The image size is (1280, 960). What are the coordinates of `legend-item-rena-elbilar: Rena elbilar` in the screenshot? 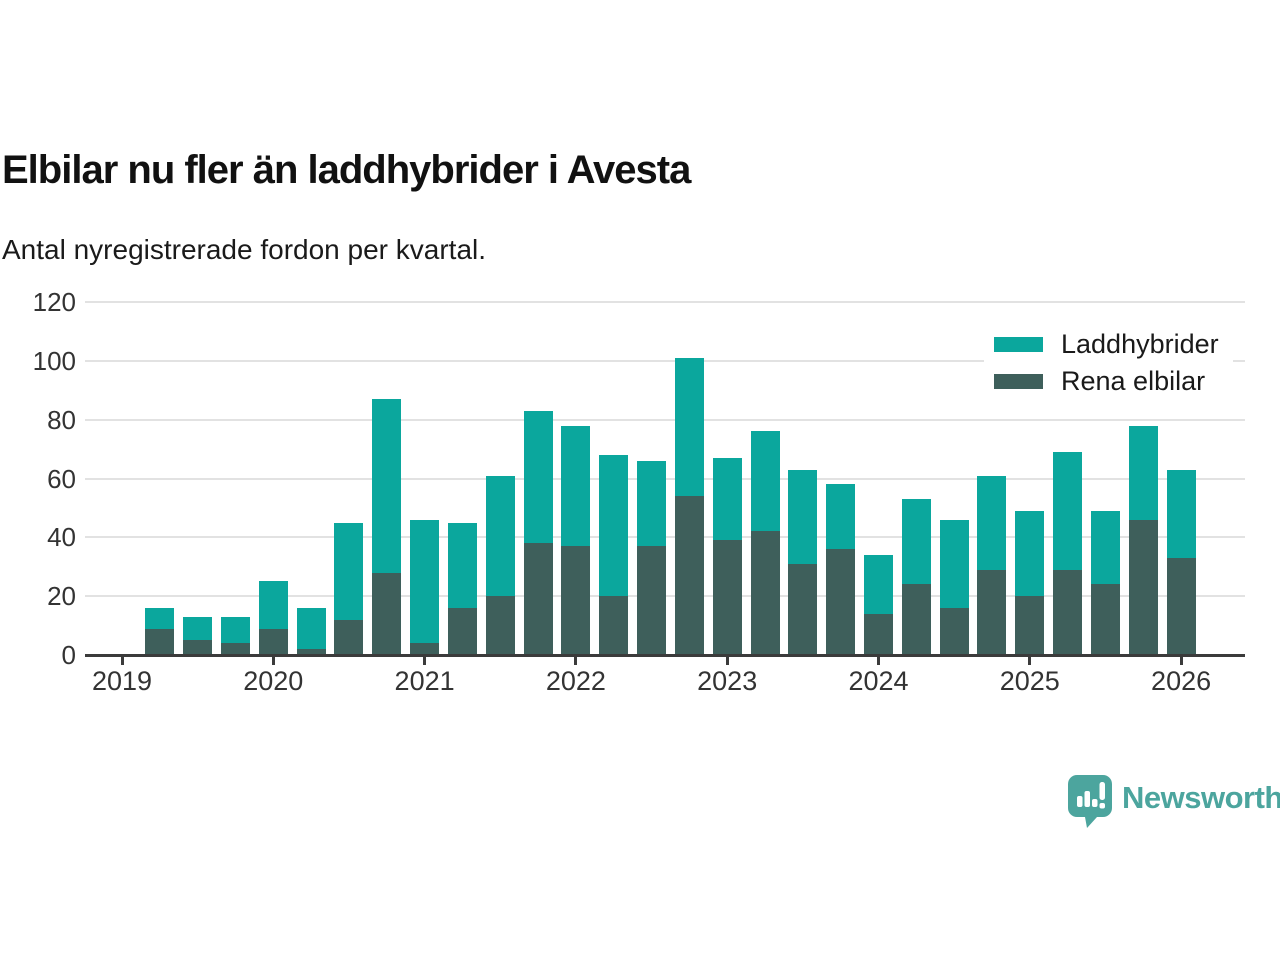 It's located at (1106, 381).